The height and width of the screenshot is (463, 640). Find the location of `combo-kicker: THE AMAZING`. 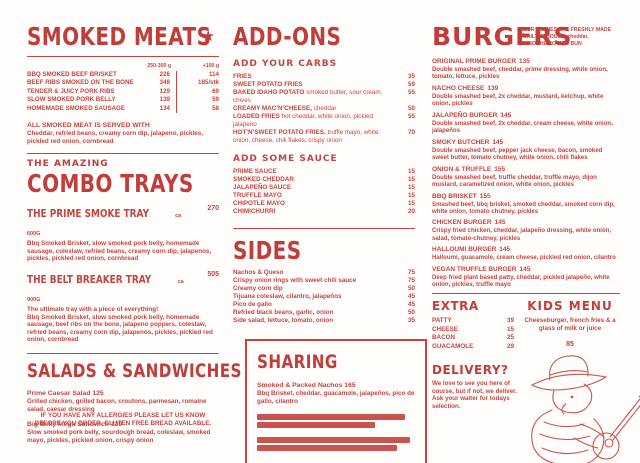

combo-kicker: THE AMAZING is located at coordinates (68, 164).